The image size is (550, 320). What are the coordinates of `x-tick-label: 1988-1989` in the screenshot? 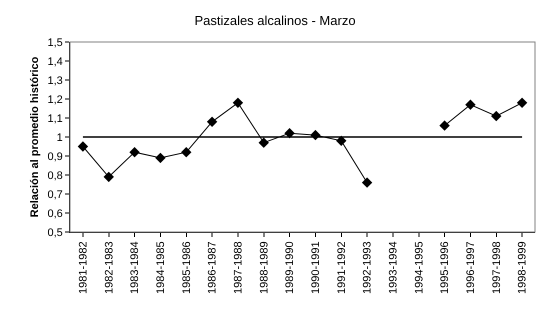 It's located at (264, 267).